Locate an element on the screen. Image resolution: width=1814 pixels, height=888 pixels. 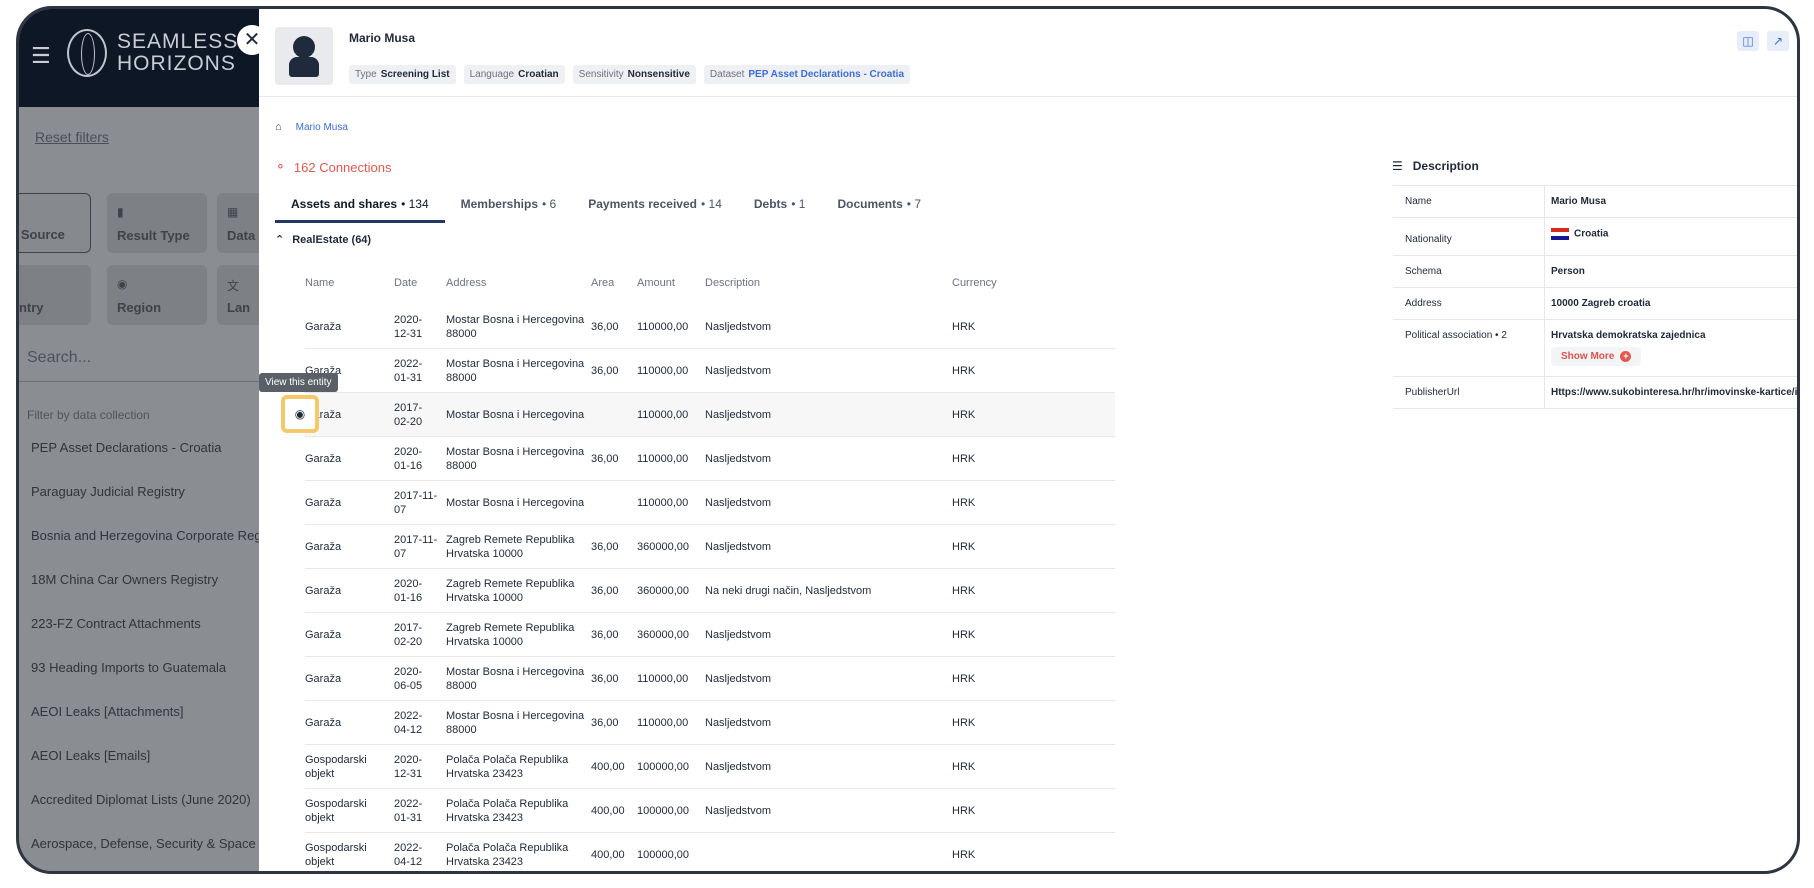
home-icon: ⌂ is located at coordinates (278, 127).